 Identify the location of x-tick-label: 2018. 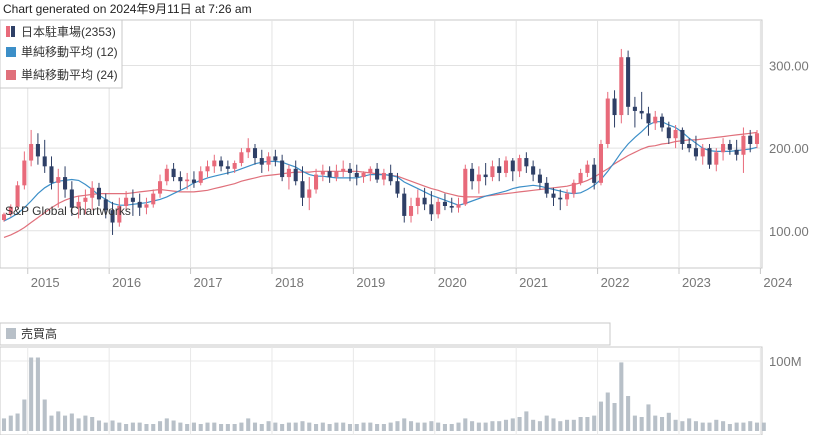
(289, 282).